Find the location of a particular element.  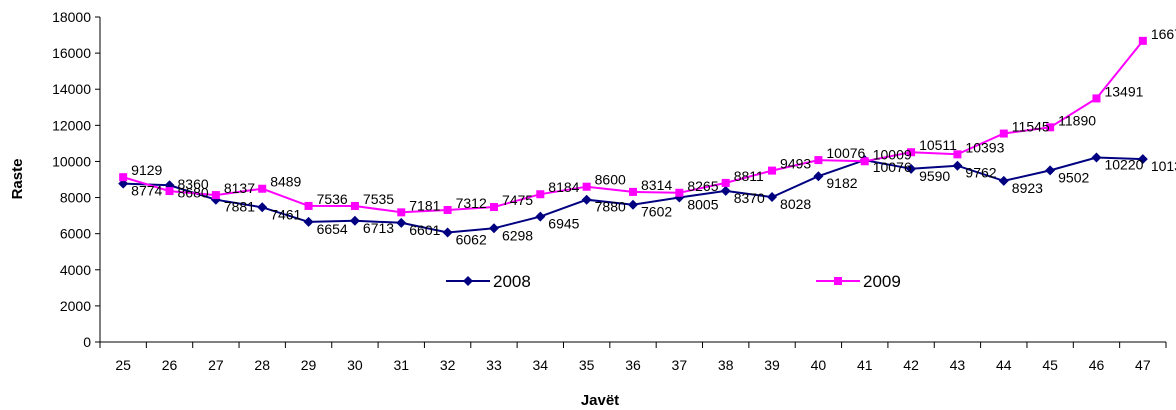

data-label-2008: 10130 is located at coordinates (1163, 166).